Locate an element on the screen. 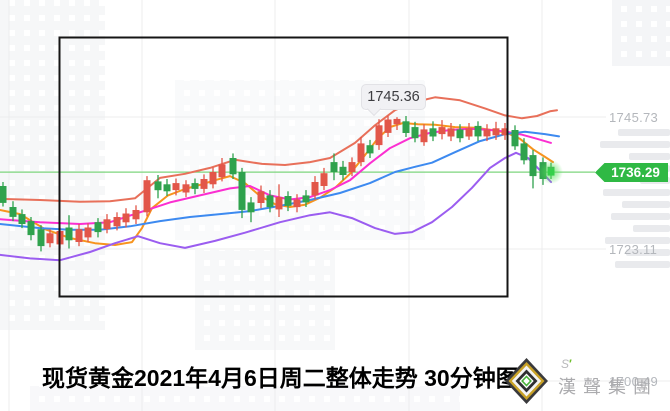 The height and width of the screenshot is (411, 670). axis-label-1745: 1745.73 is located at coordinates (634, 117).